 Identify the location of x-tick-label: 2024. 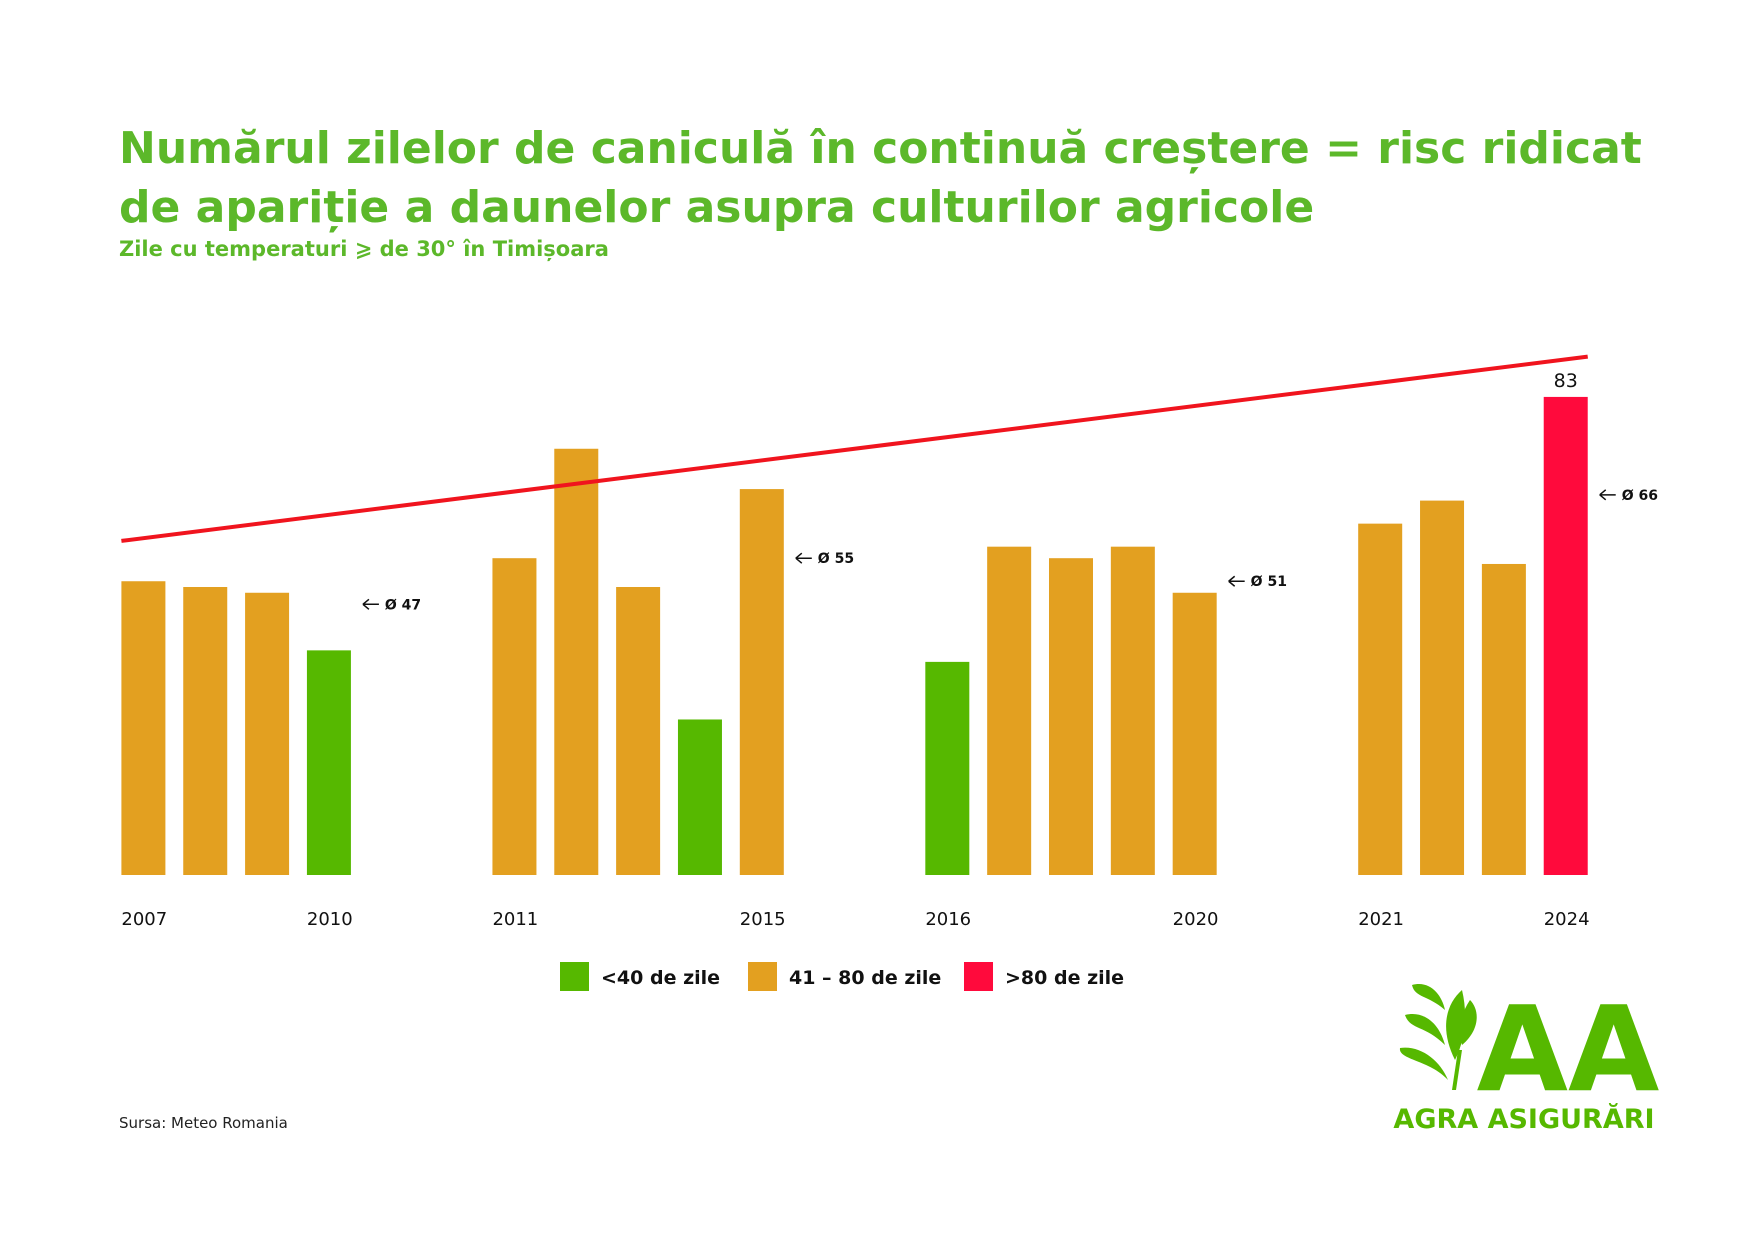
(1567, 919).